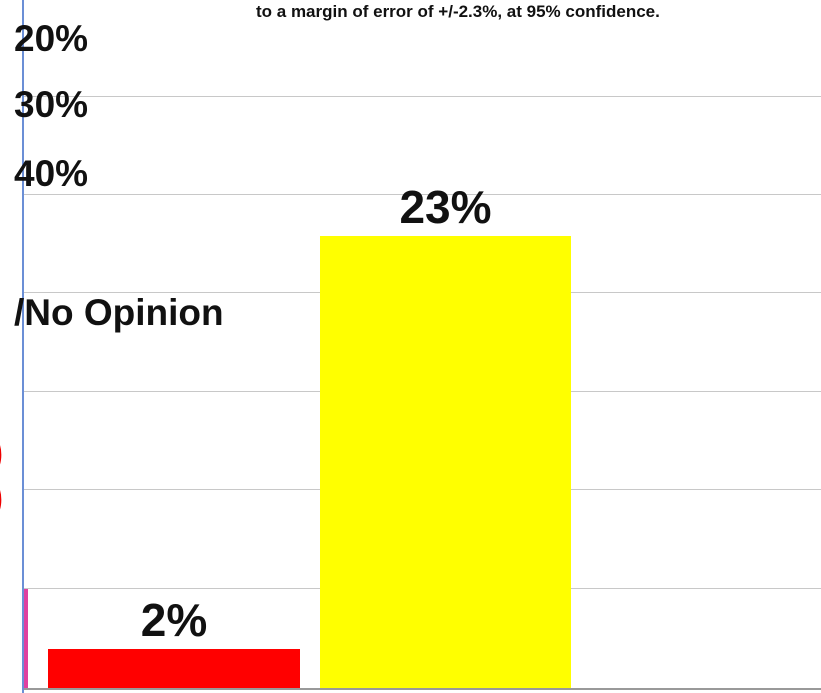 The height and width of the screenshot is (693, 821). Describe the element at coordinates (51, 173) in the screenshot. I see `left-label-40: 40%` at that location.